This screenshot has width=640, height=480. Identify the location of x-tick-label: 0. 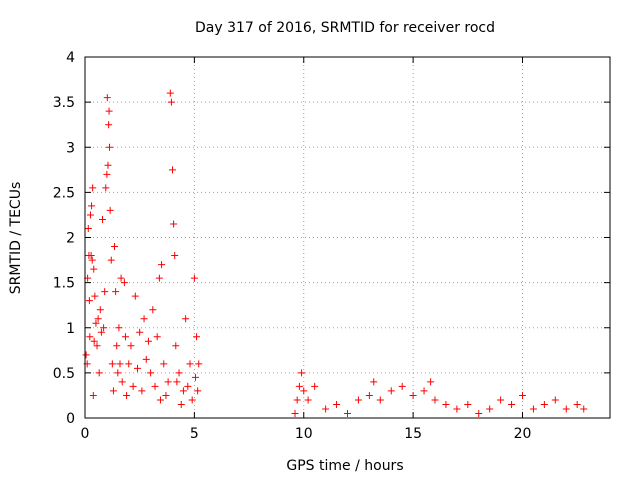
(85, 434).